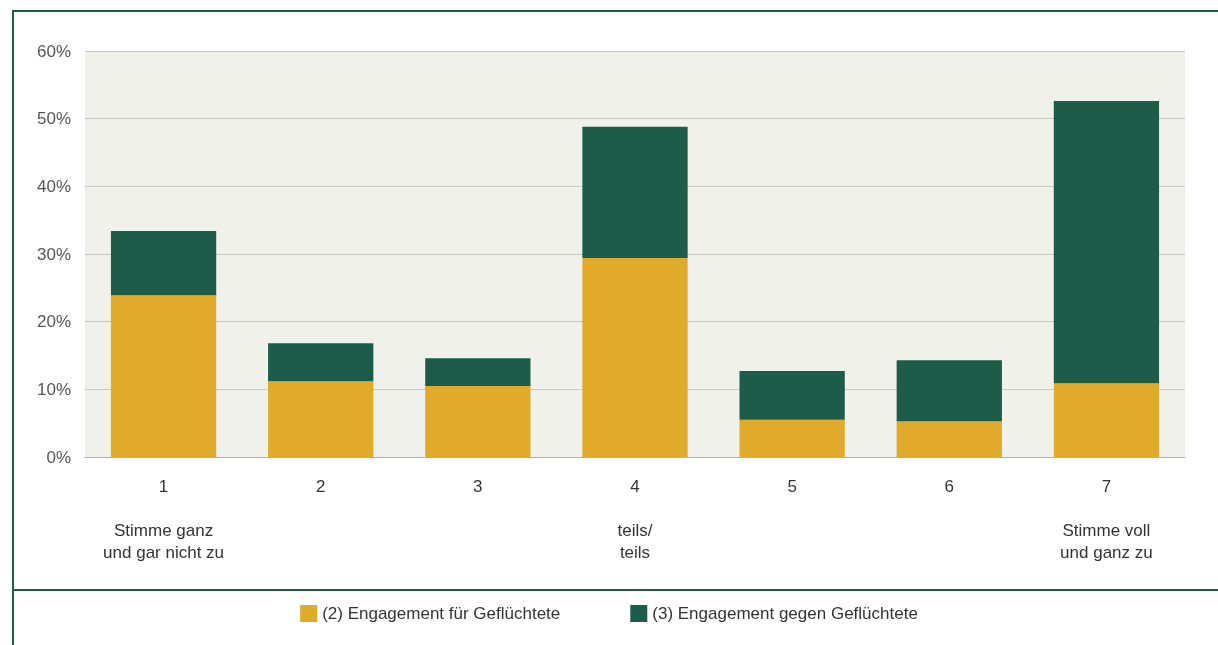  What do you see at coordinates (53, 186) in the screenshot?
I see `y-tick-label: 40%` at bounding box center [53, 186].